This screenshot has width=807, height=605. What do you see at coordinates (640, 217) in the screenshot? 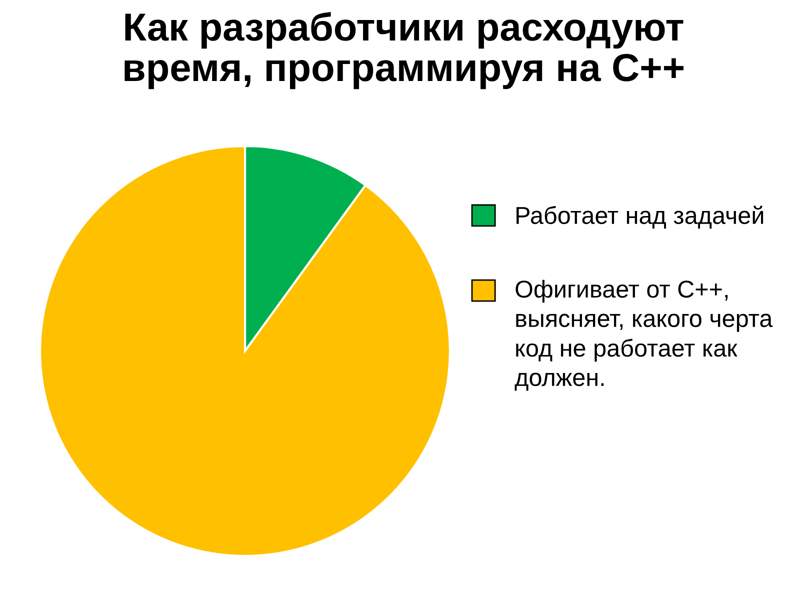
I see `legend-label: Работает над задачей` at bounding box center [640, 217].